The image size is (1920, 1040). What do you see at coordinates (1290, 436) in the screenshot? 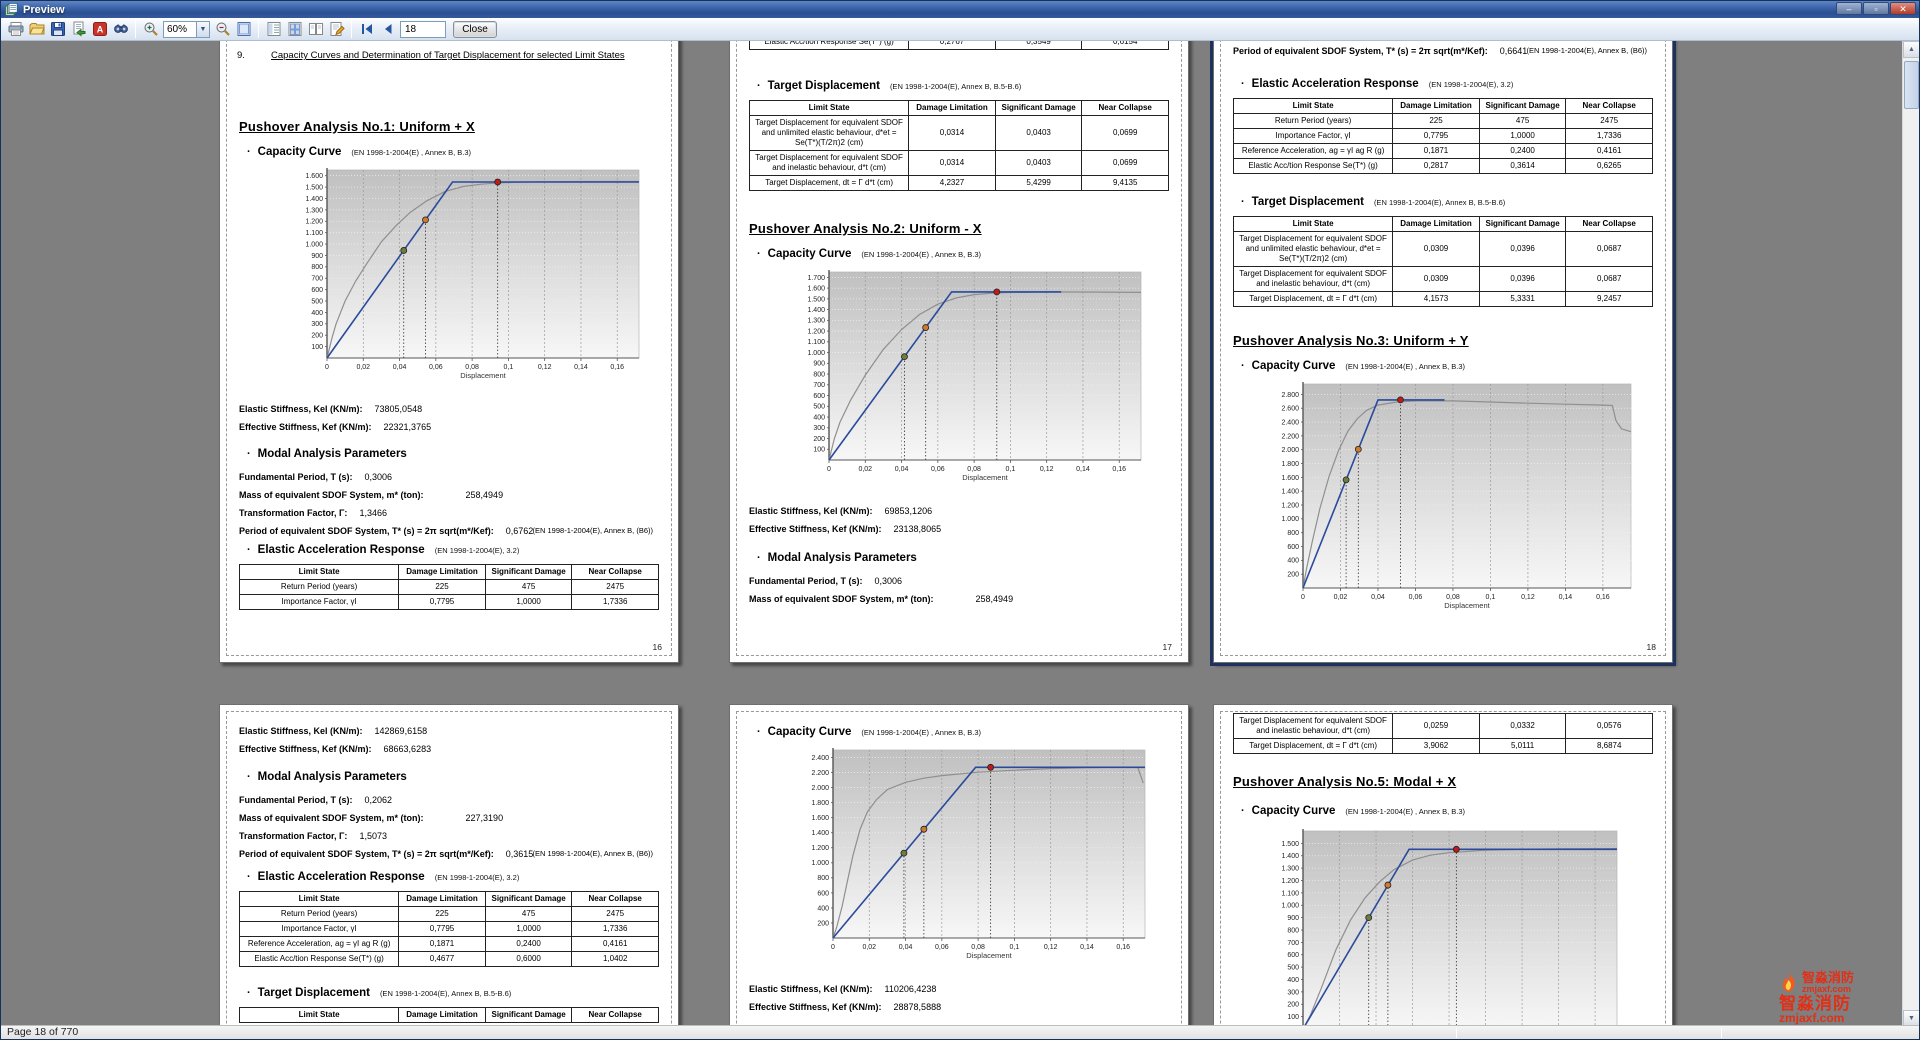
I see `svg-text: 2.200` at bounding box center [1290, 436].